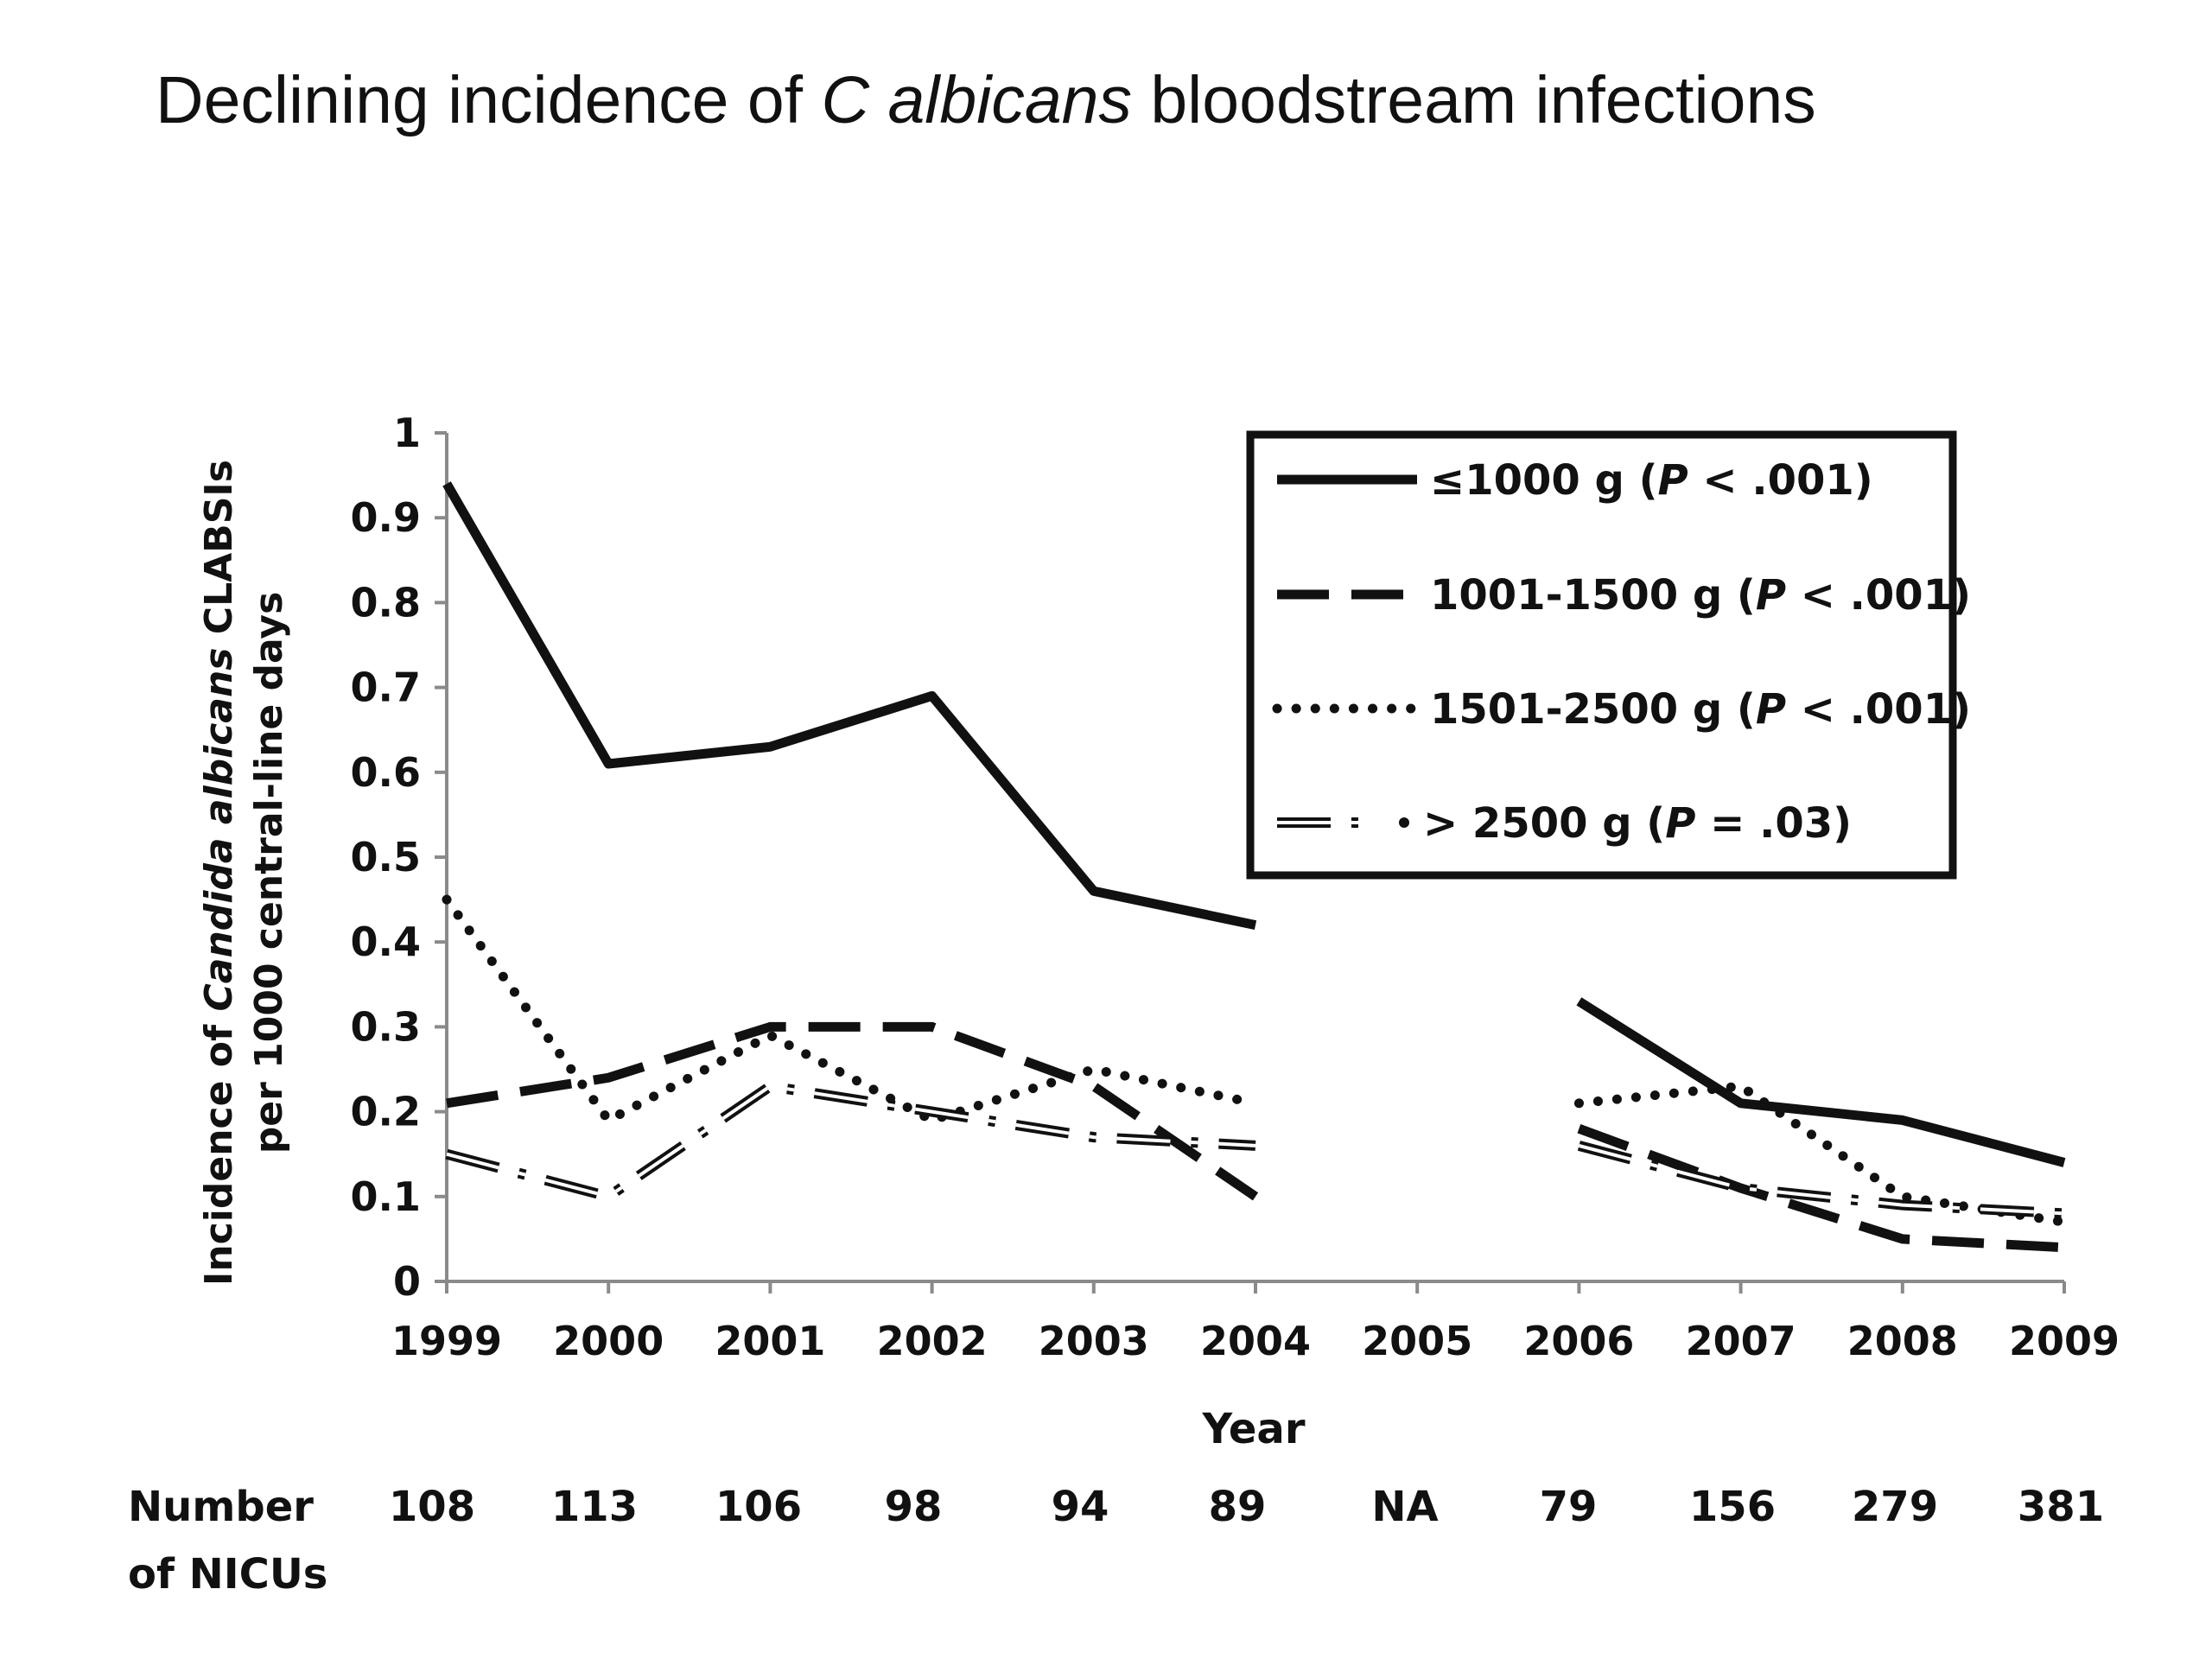  I want to click on x-tick-label: 2008, so click(1902, 1341).